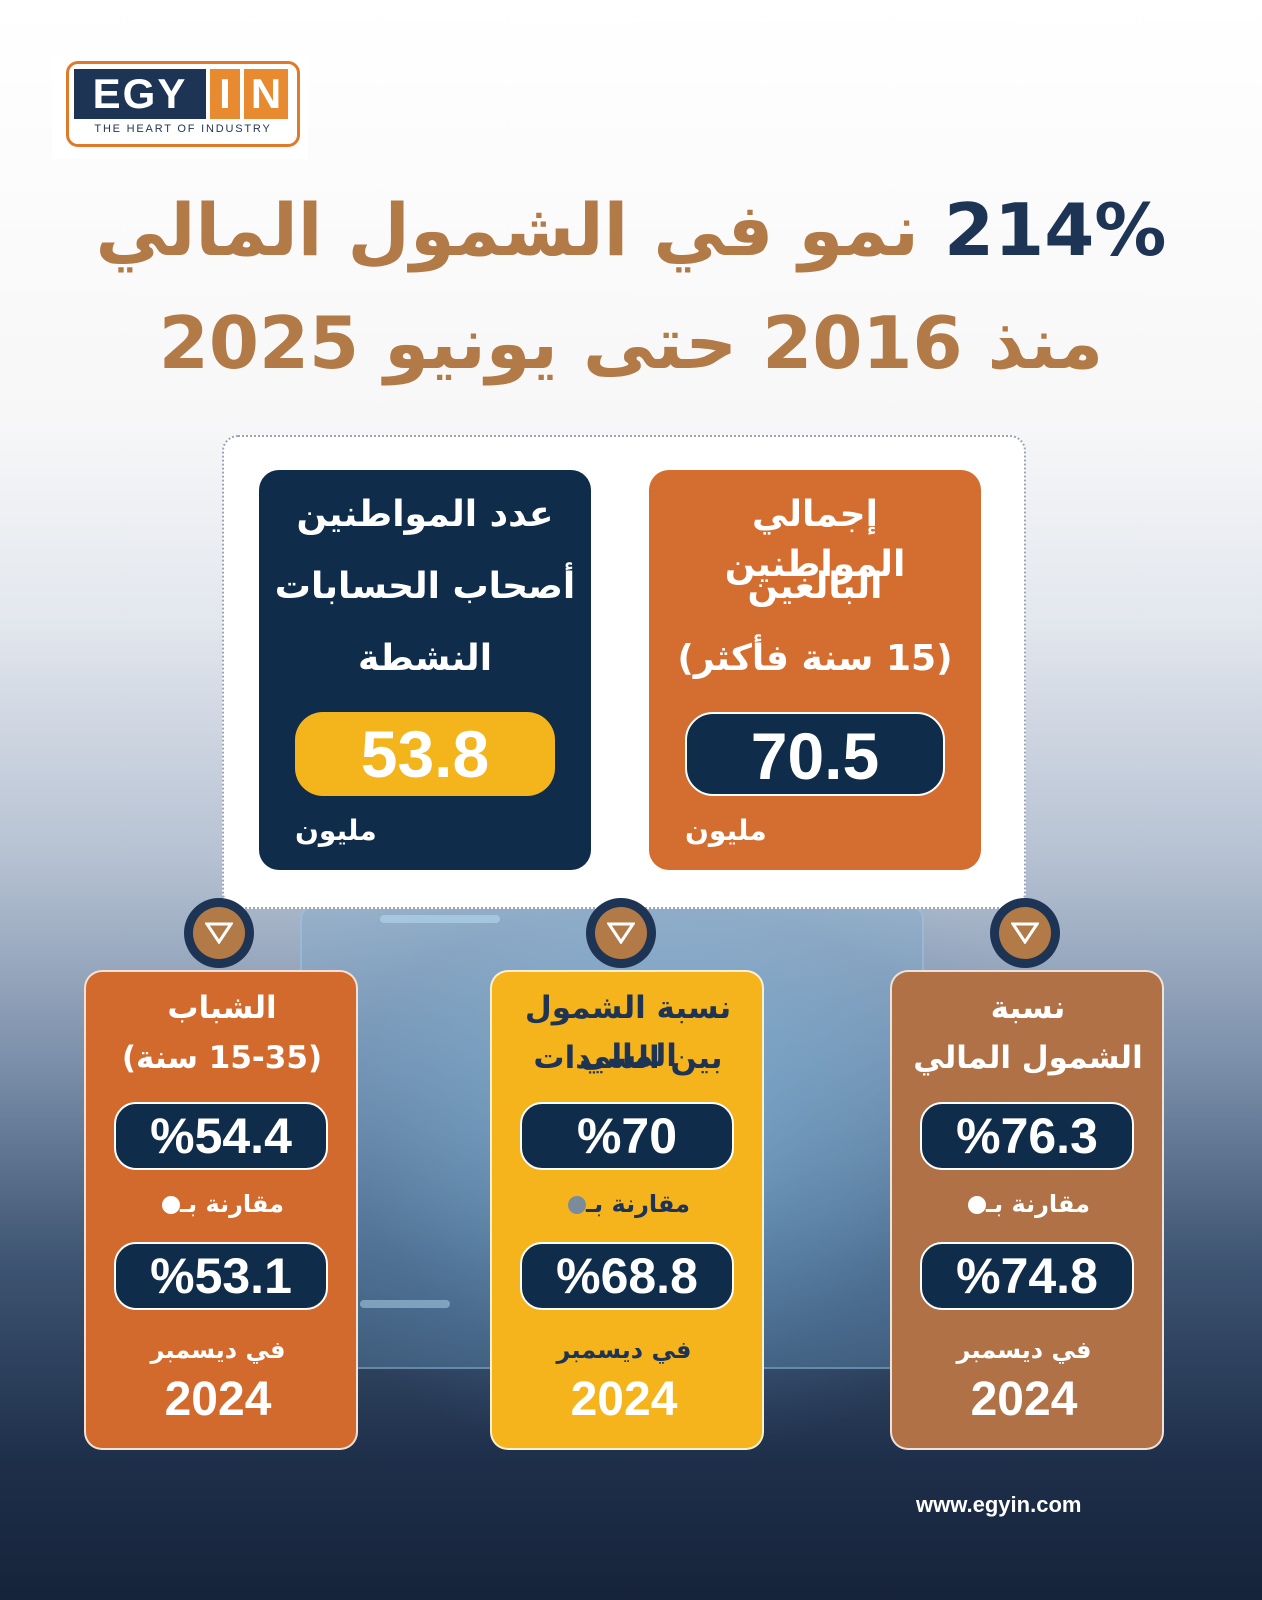 The height and width of the screenshot is (1600, 1262). What do you see at coordinates (425, 586) in the screenshot?
I see `card-label-line: أصحاب الحسابات` at bounding box center [425, 586].